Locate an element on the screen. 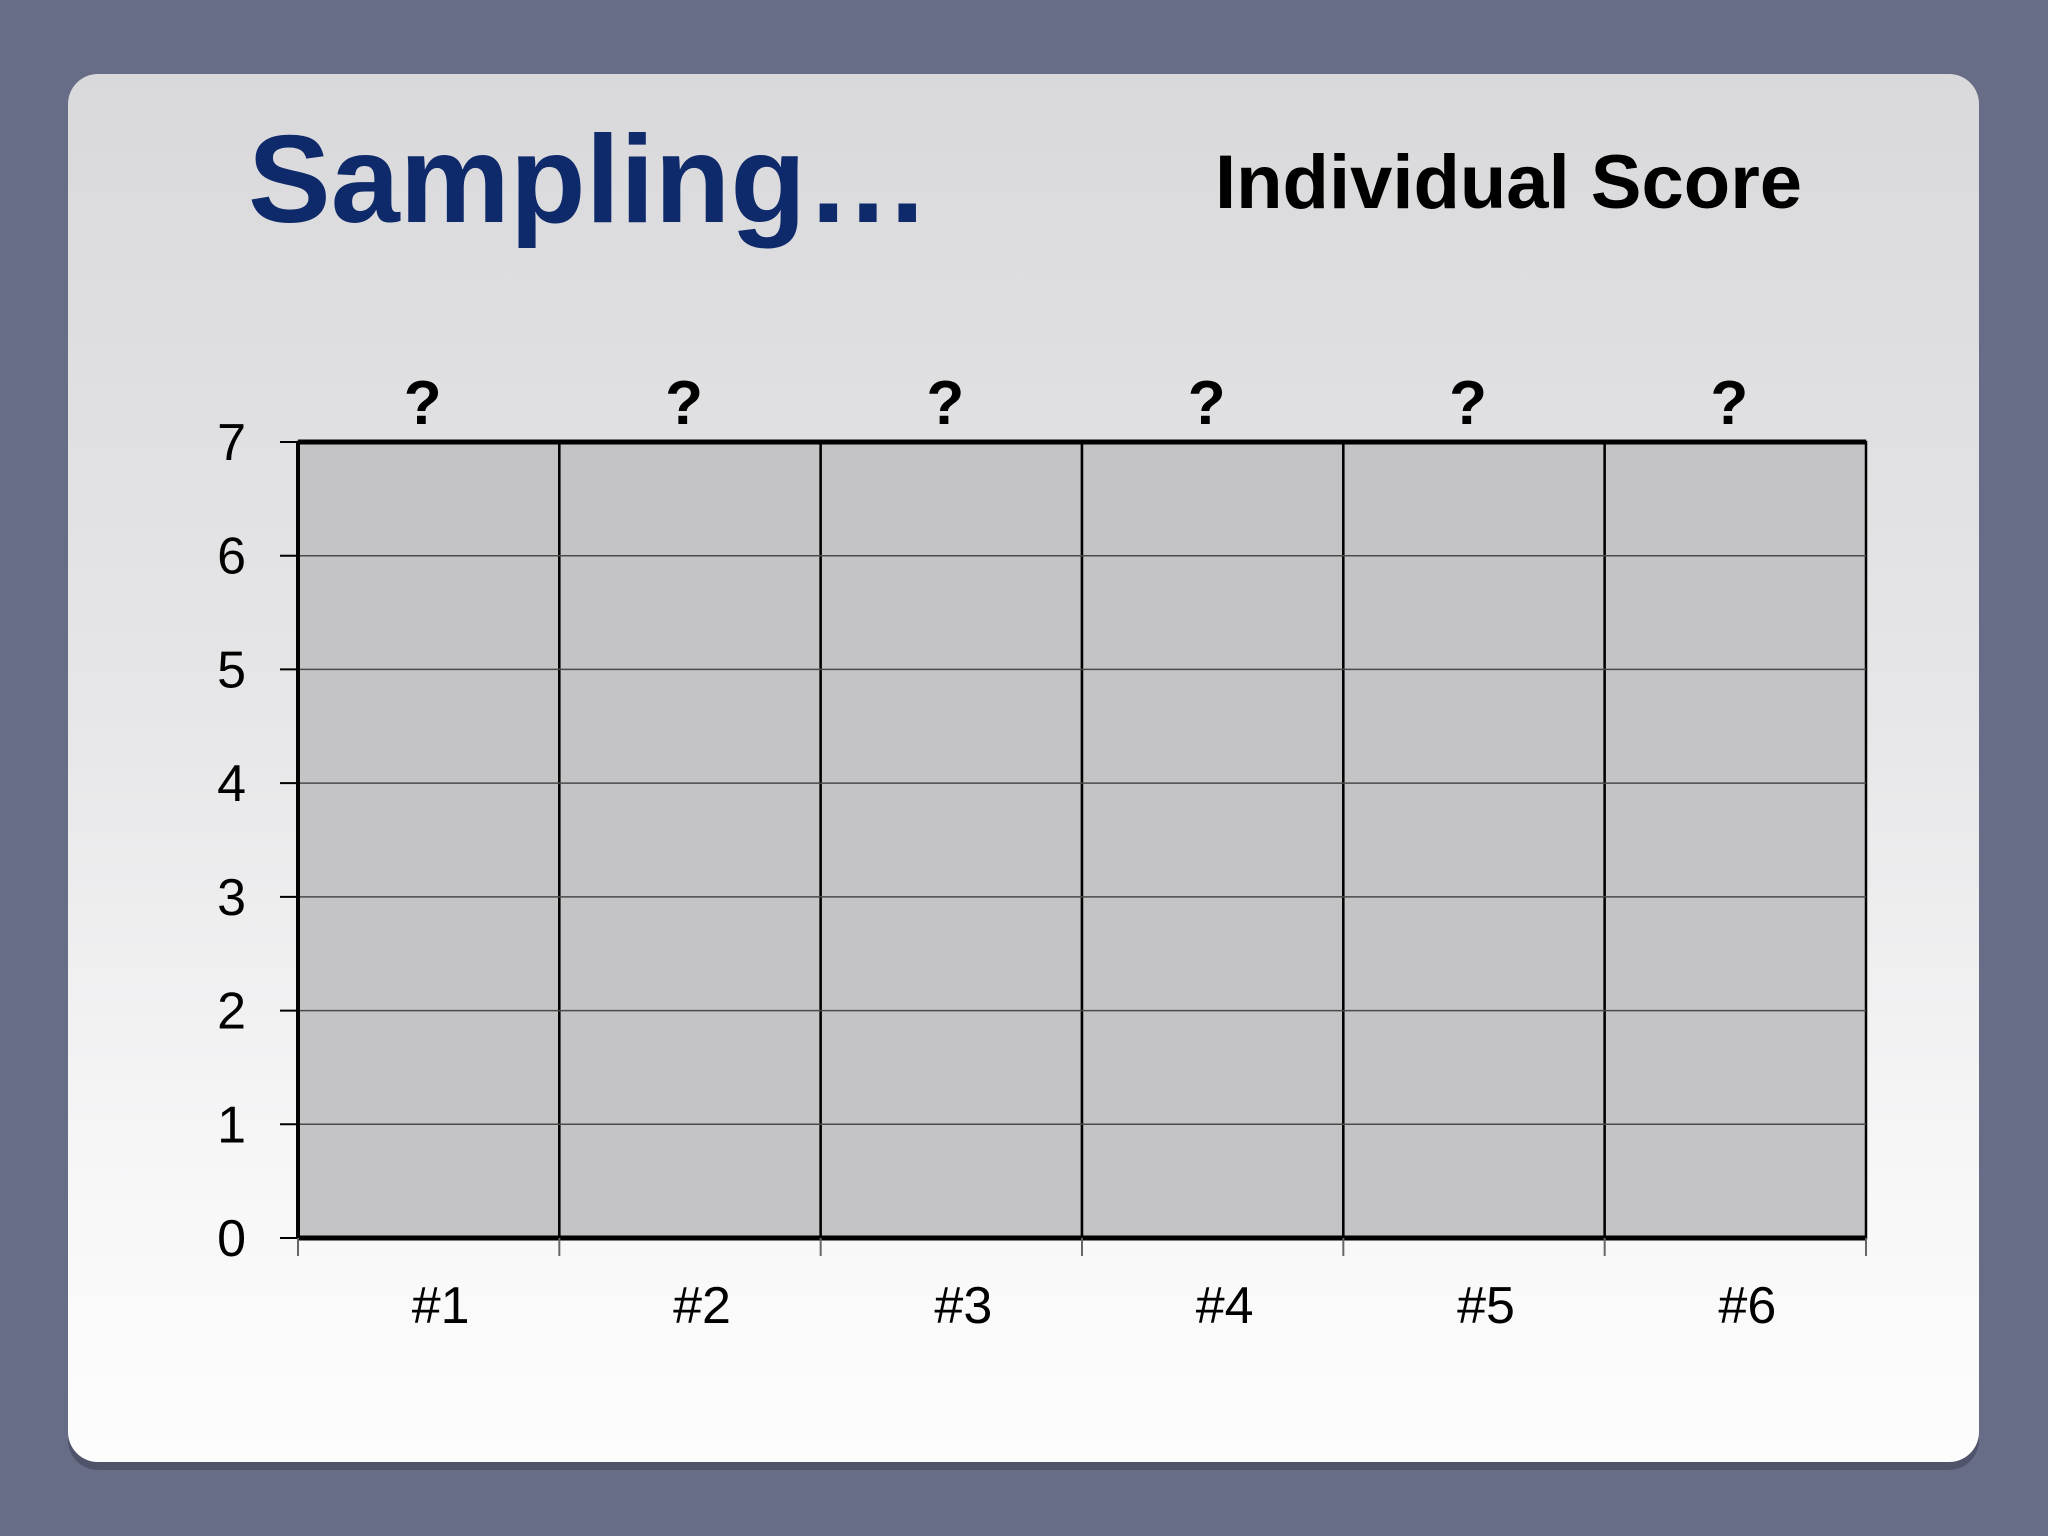 Image resolution: width=2048 pixels, height=1536 pixels. x-category-label-6: #6 is located at coordinates (1747, 1306).